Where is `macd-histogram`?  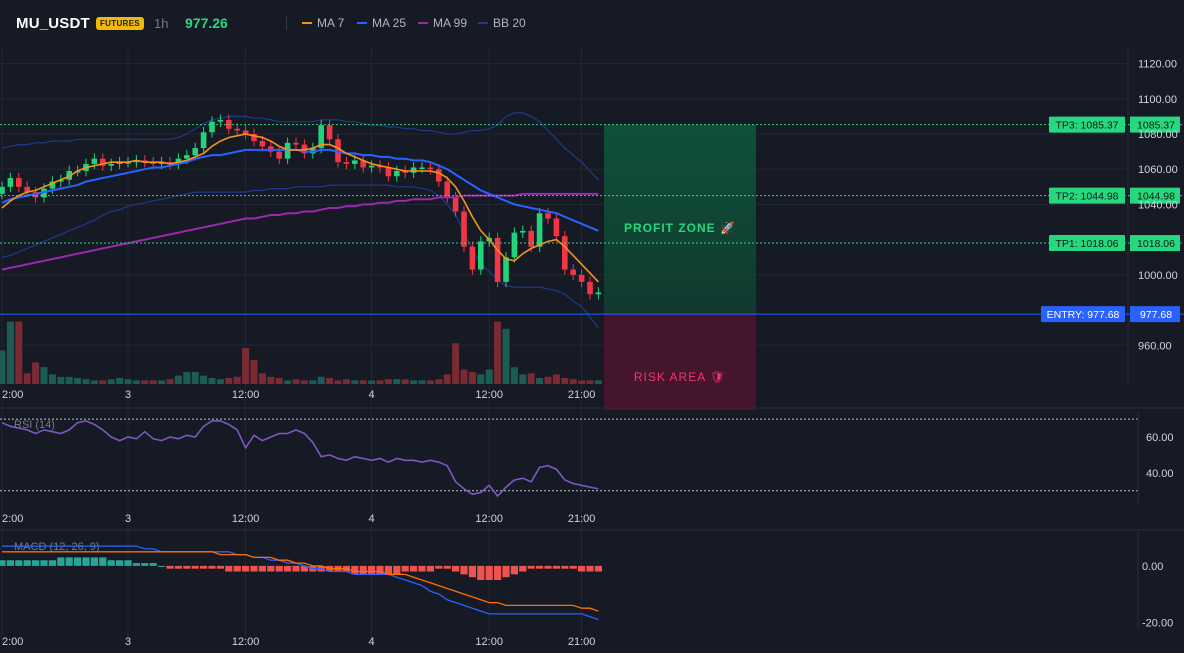
macd-histogram is located at coordinates (301, 568).